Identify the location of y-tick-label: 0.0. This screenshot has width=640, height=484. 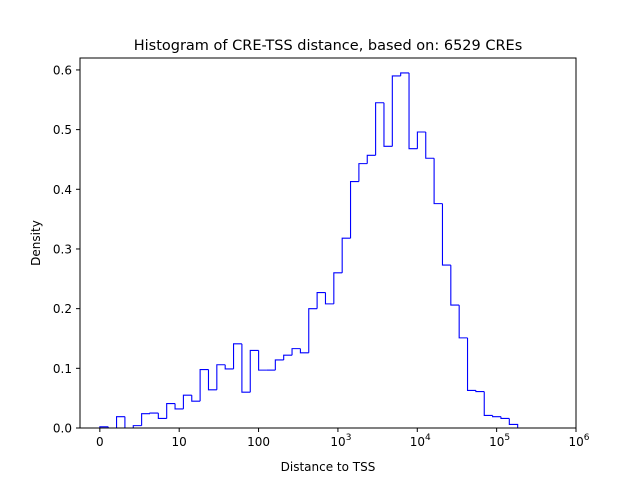
(62, 429).